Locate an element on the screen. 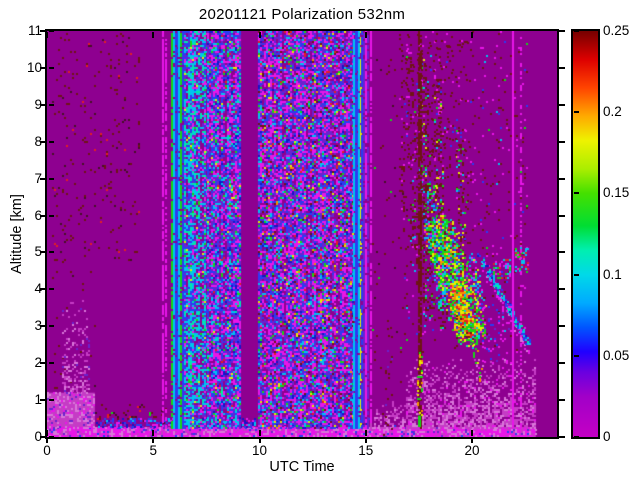 The image size is (640, 480). colorbar-tick-label: 0 is located at coordinates (607, 436).